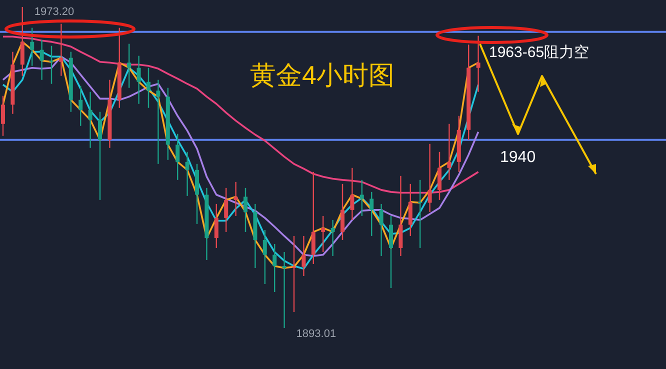  Describe the element at coordinates (54, 12) in the screenshot. I see `annotation: 1973.20` at that location.